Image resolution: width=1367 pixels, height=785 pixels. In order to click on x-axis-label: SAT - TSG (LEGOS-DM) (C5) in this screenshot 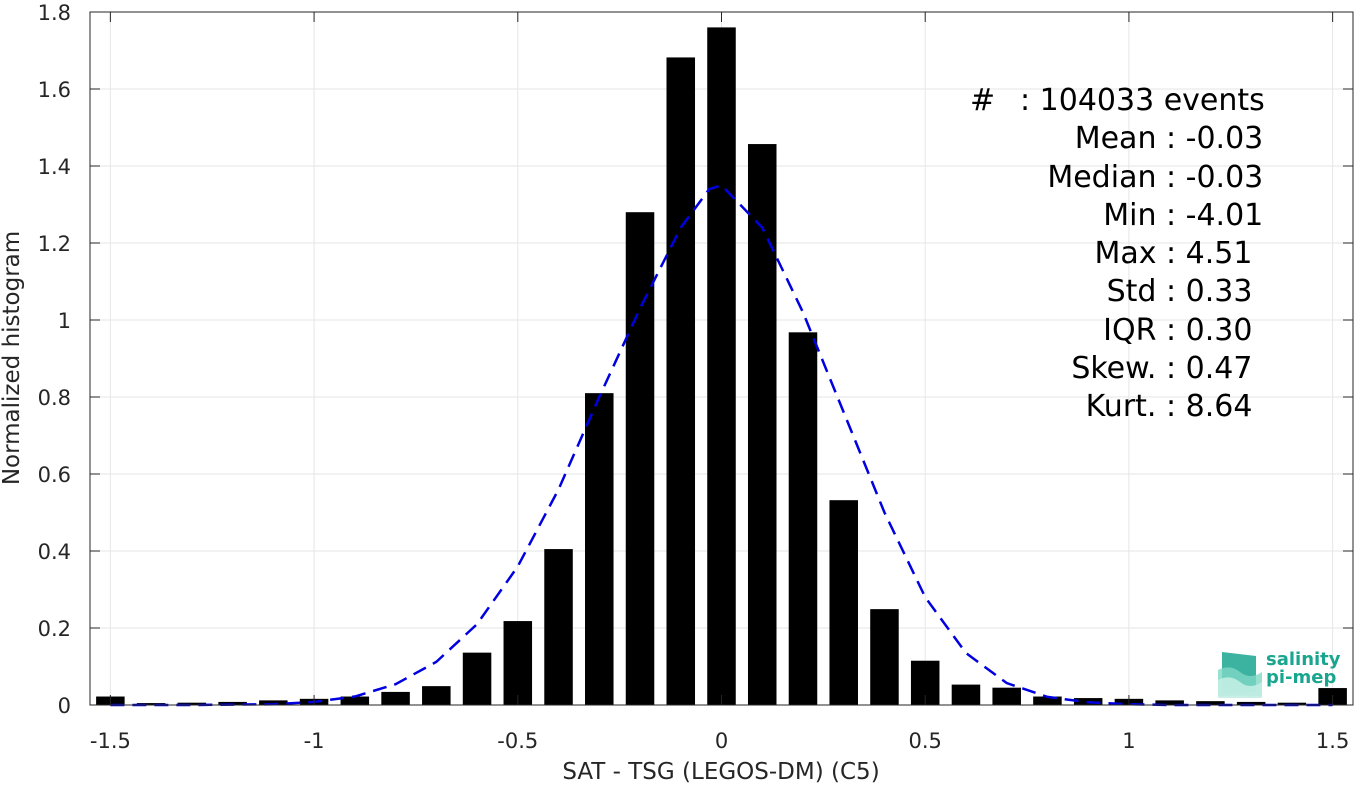, I will do `click(720, 772)`.